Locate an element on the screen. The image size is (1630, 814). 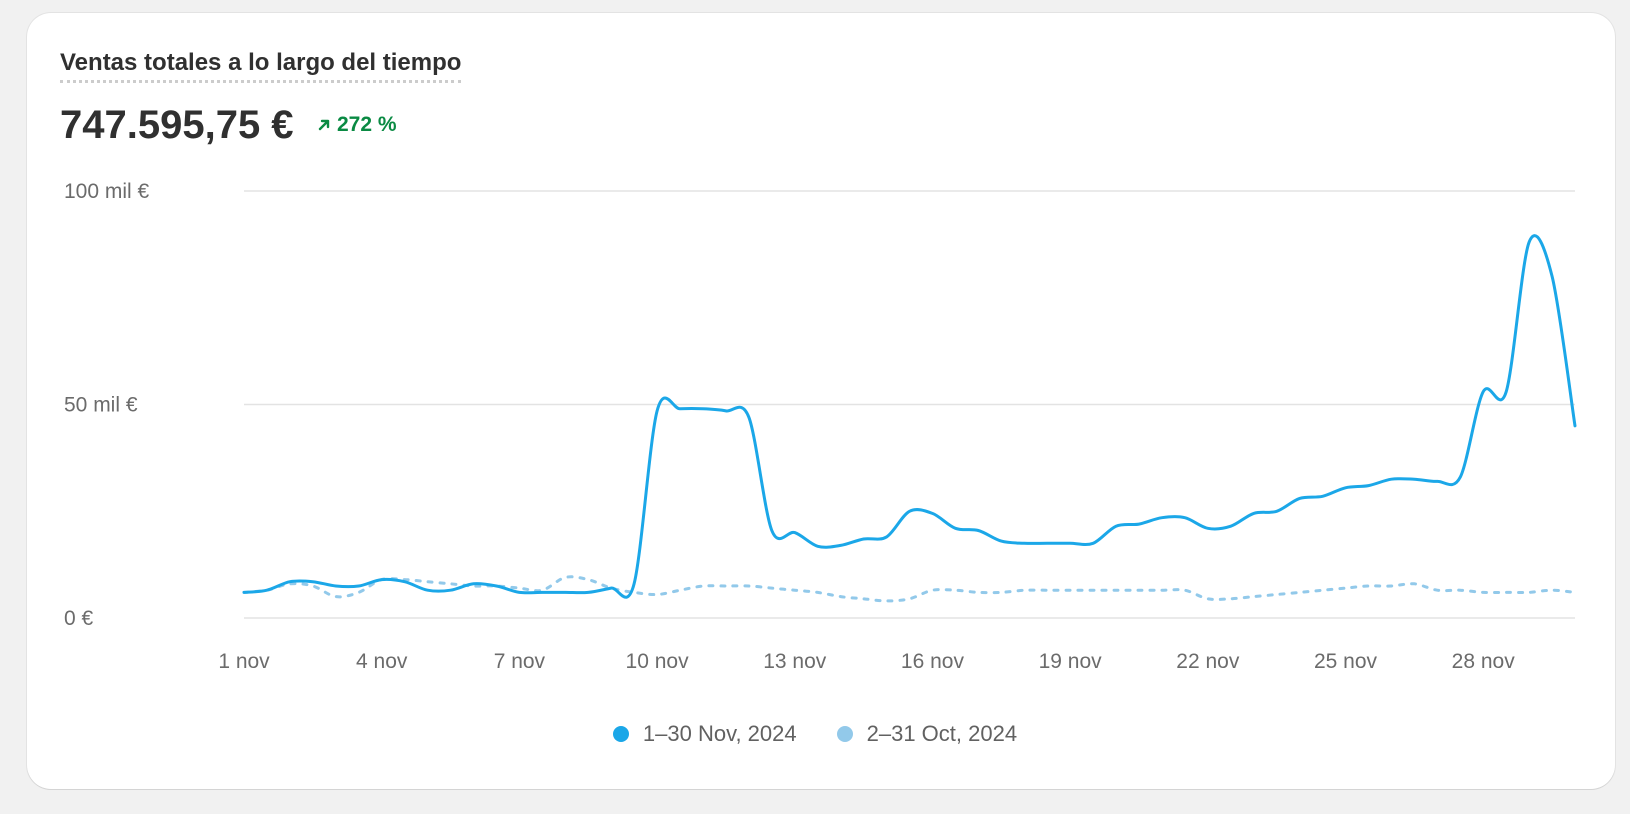
legend-item-previous: 2–31 Oct, 2024 is located at coordinates (927, 734).